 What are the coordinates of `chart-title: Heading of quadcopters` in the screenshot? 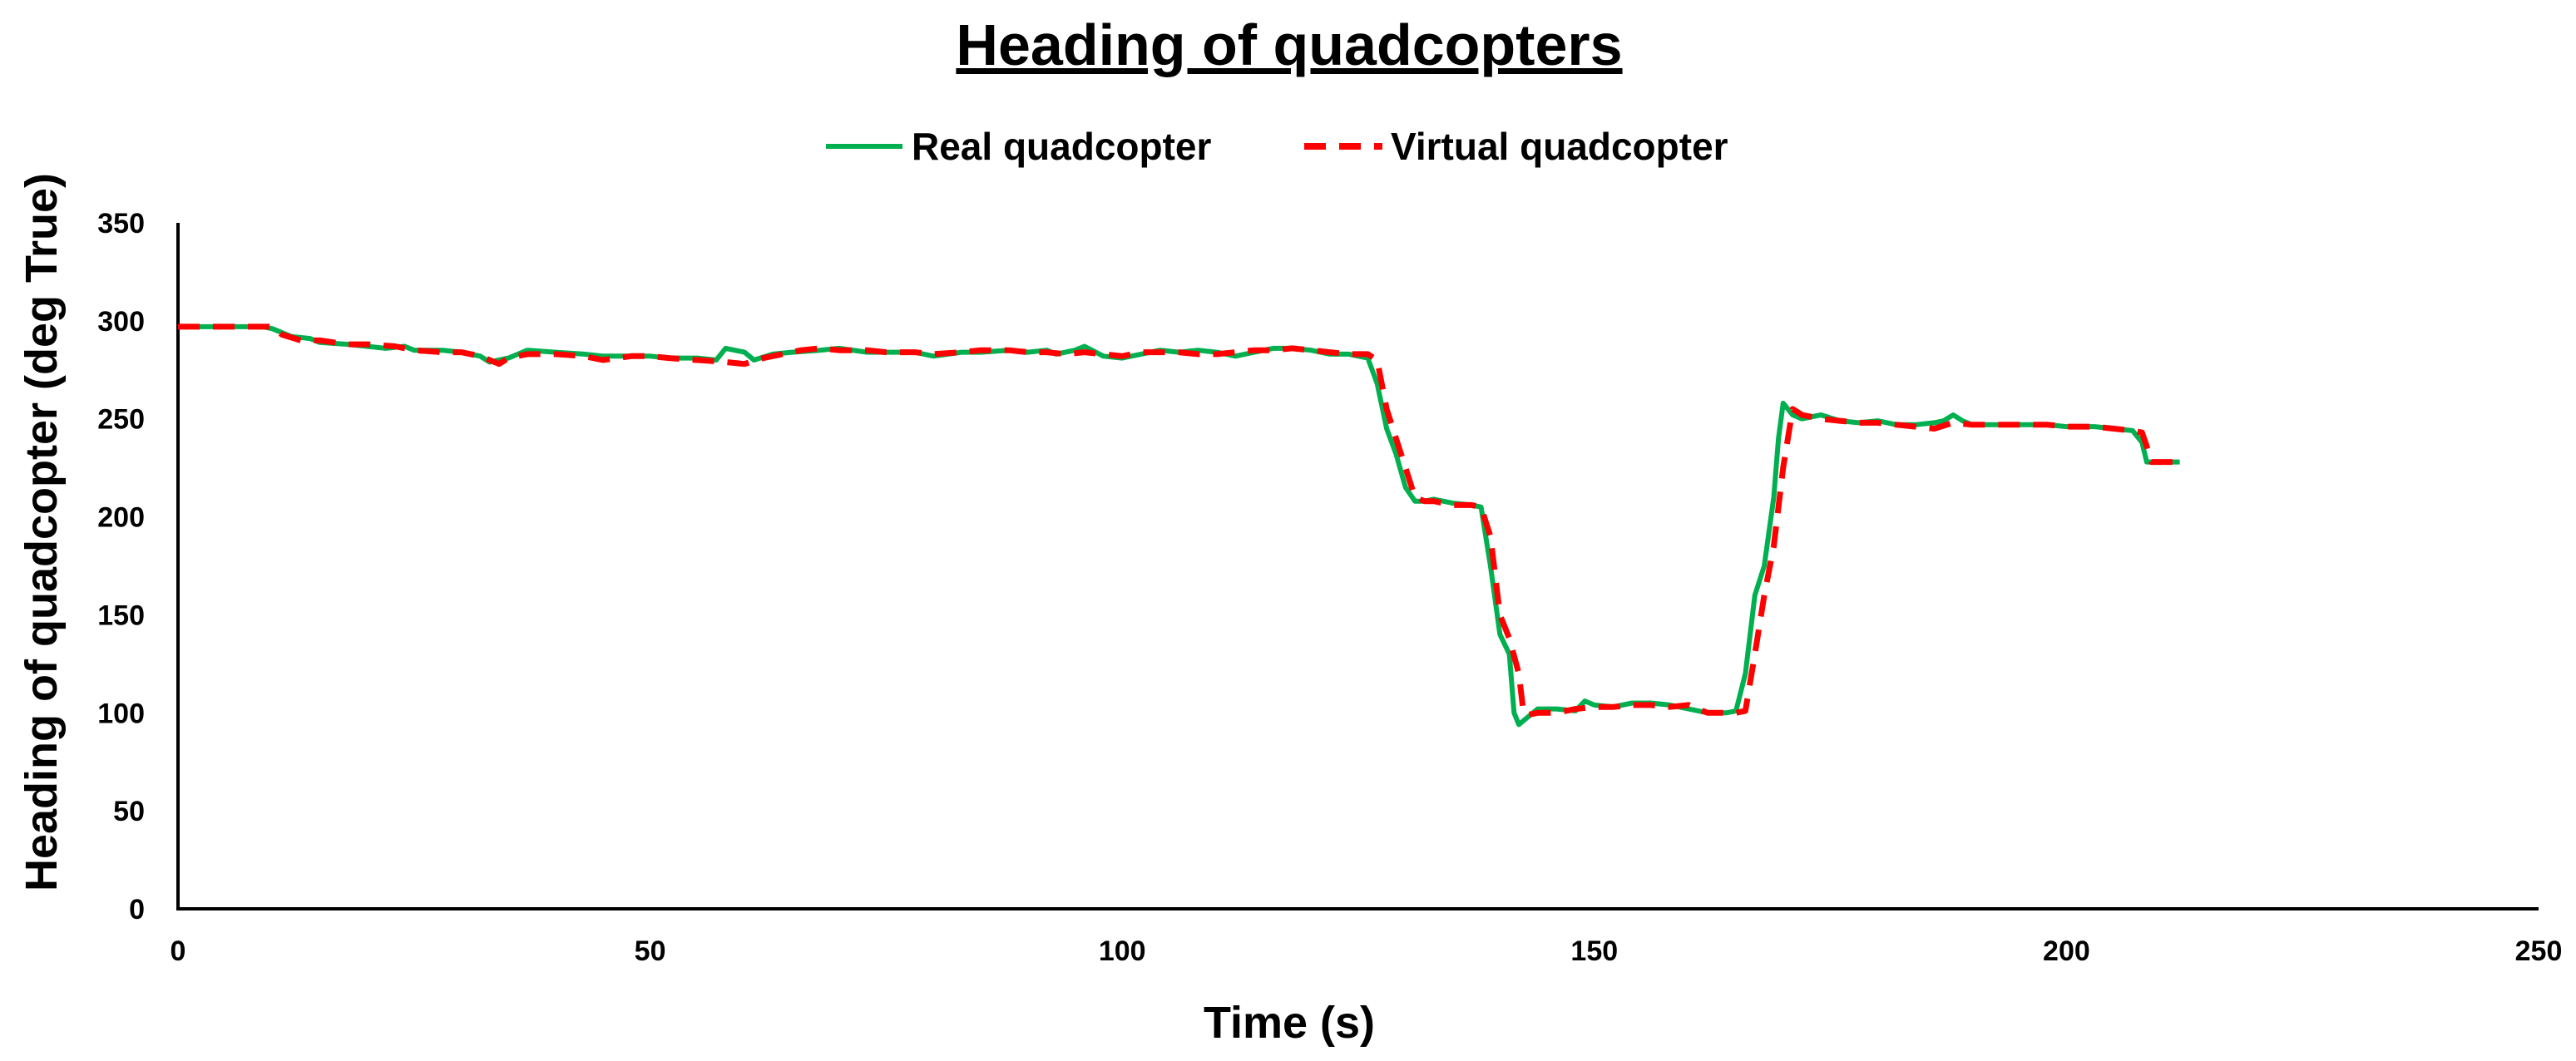 It's located at (1289, 44).